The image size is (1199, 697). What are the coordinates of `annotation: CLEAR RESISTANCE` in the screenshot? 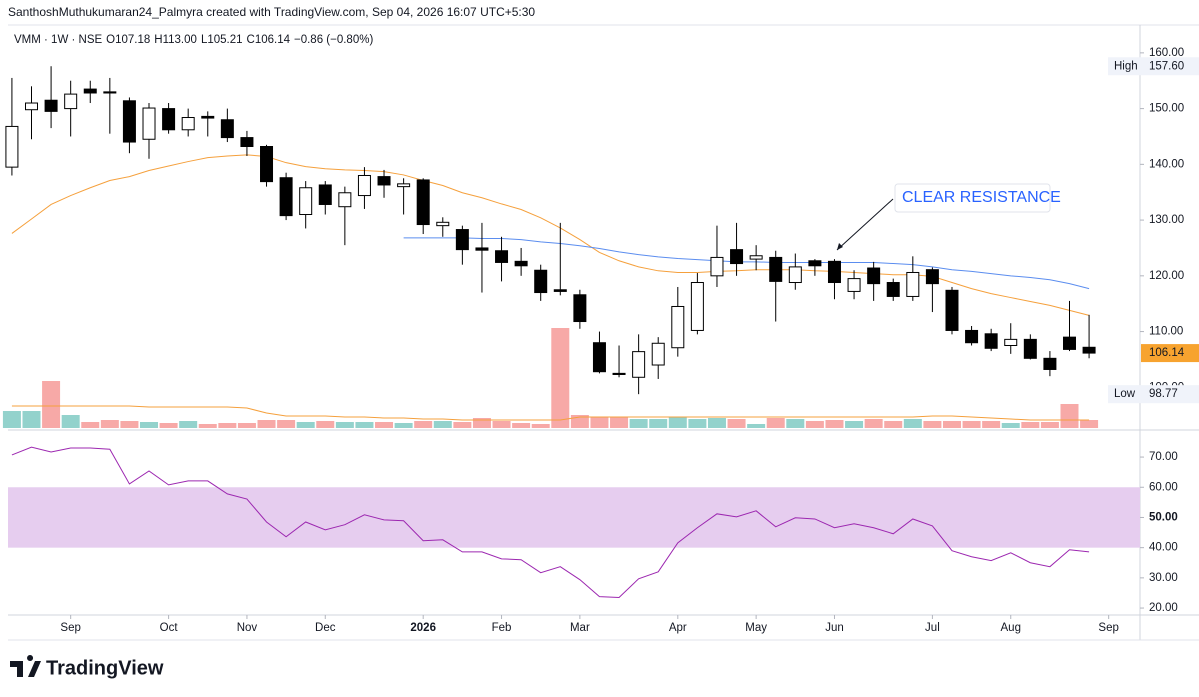 It's located at (948, 217).